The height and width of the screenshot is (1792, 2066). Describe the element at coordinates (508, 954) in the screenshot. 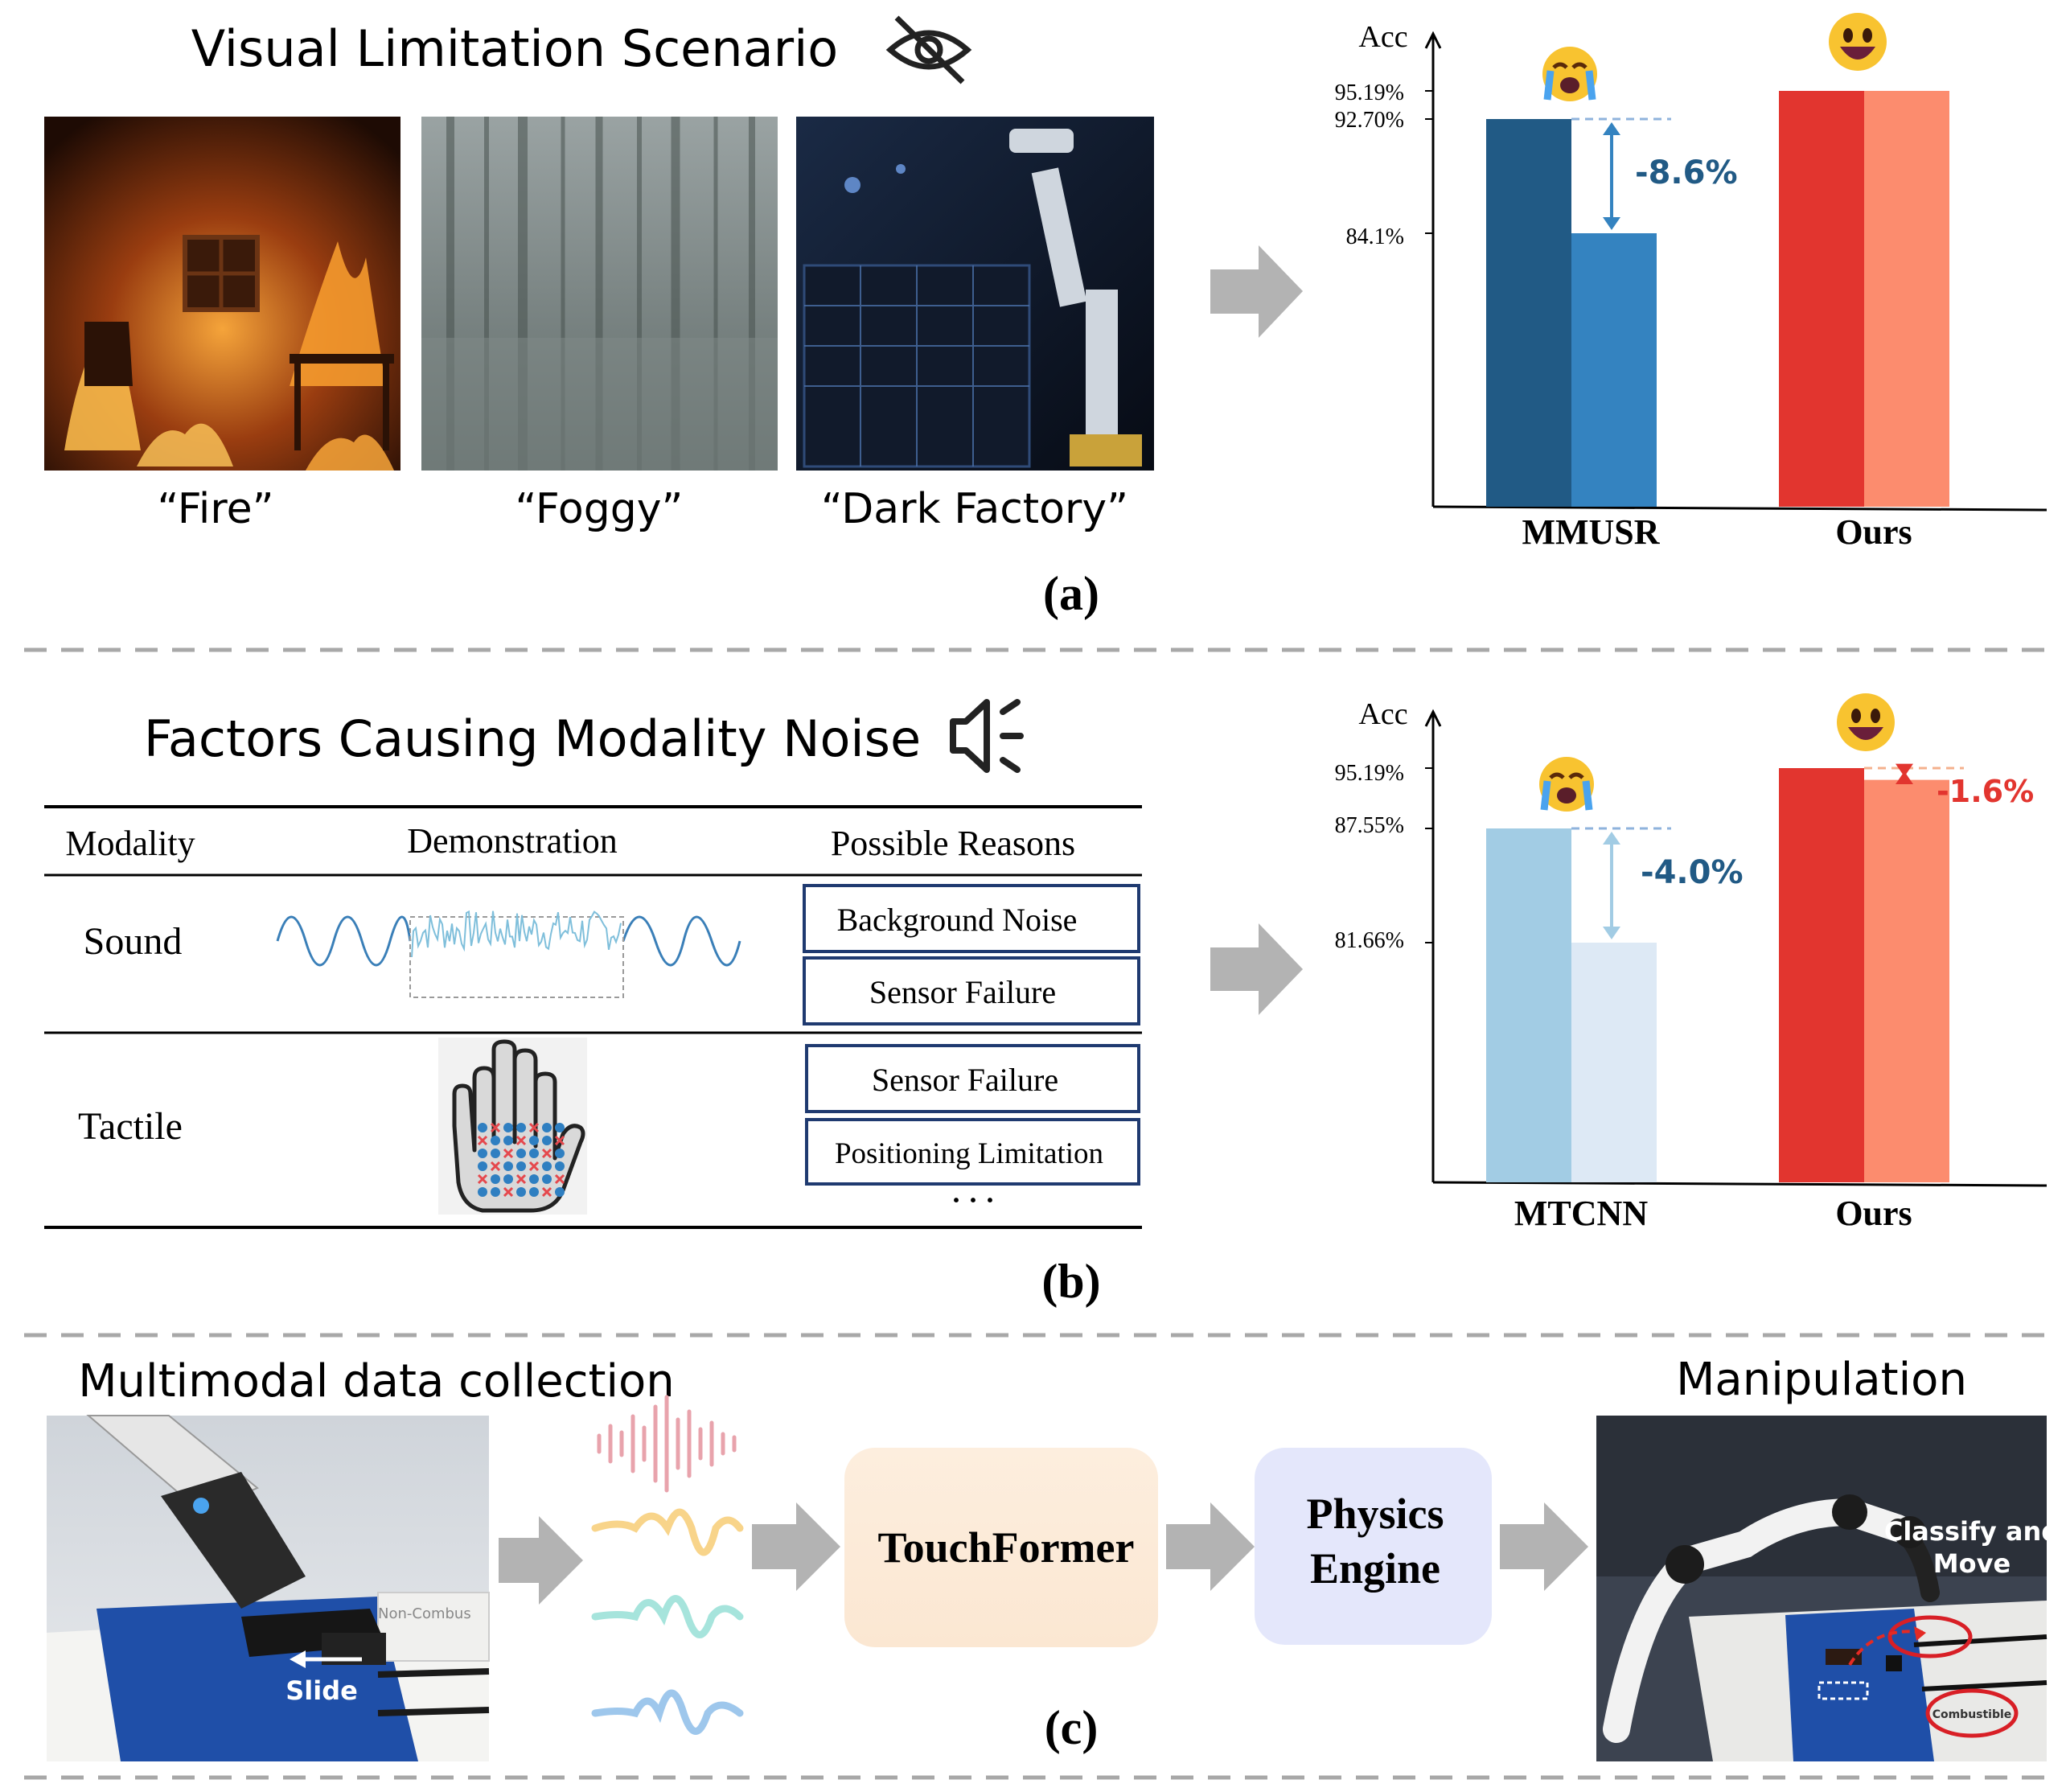

I see `sound-waveform-illustration` at that location.